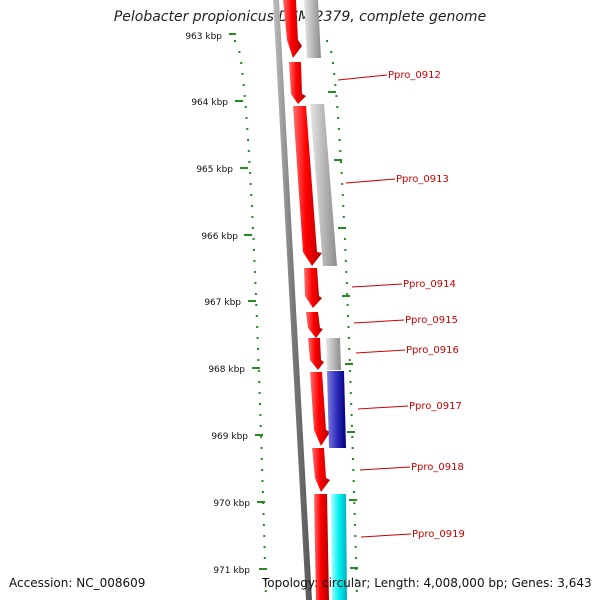  I want to click on ruler-tick: 968 kbp, so click(234, 370).